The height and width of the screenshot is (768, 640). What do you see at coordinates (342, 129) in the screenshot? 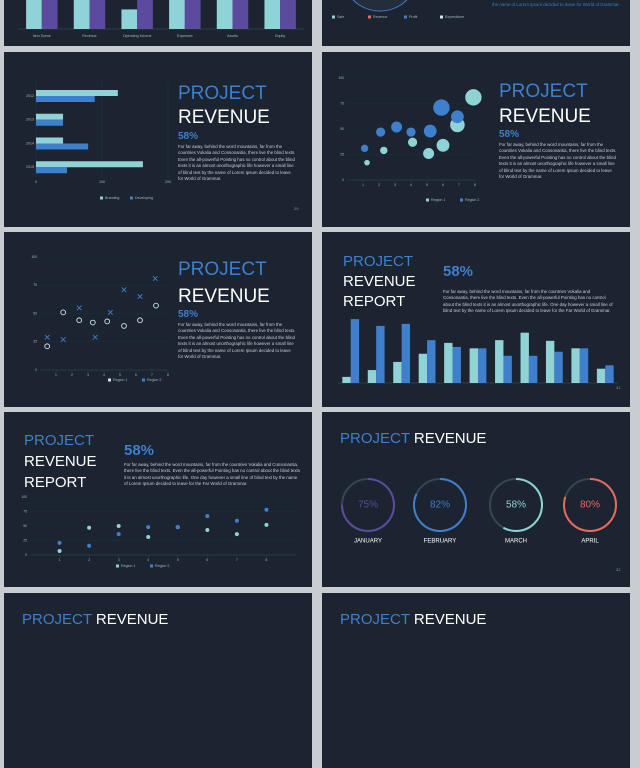
I see `y-tick-label: 50` at bounding box center [342, 129].